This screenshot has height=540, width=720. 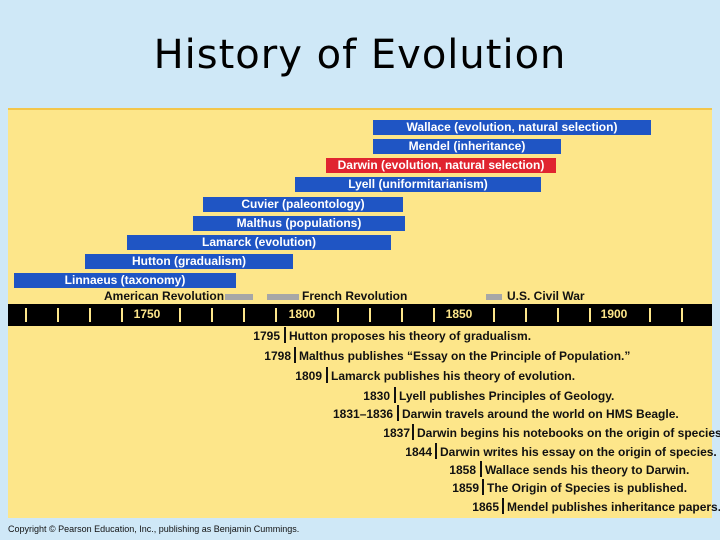 What do you see at coordinates (355, 296) in the screenshot?
I see `french-revolution-label: French Revolution` at bounding box center [355, 296].